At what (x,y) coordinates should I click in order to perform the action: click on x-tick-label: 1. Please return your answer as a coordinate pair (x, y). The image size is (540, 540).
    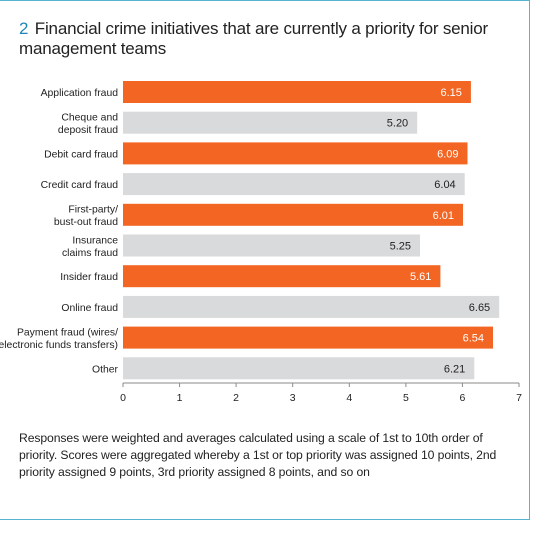
    Looking at the image, I should click on (180, 398).